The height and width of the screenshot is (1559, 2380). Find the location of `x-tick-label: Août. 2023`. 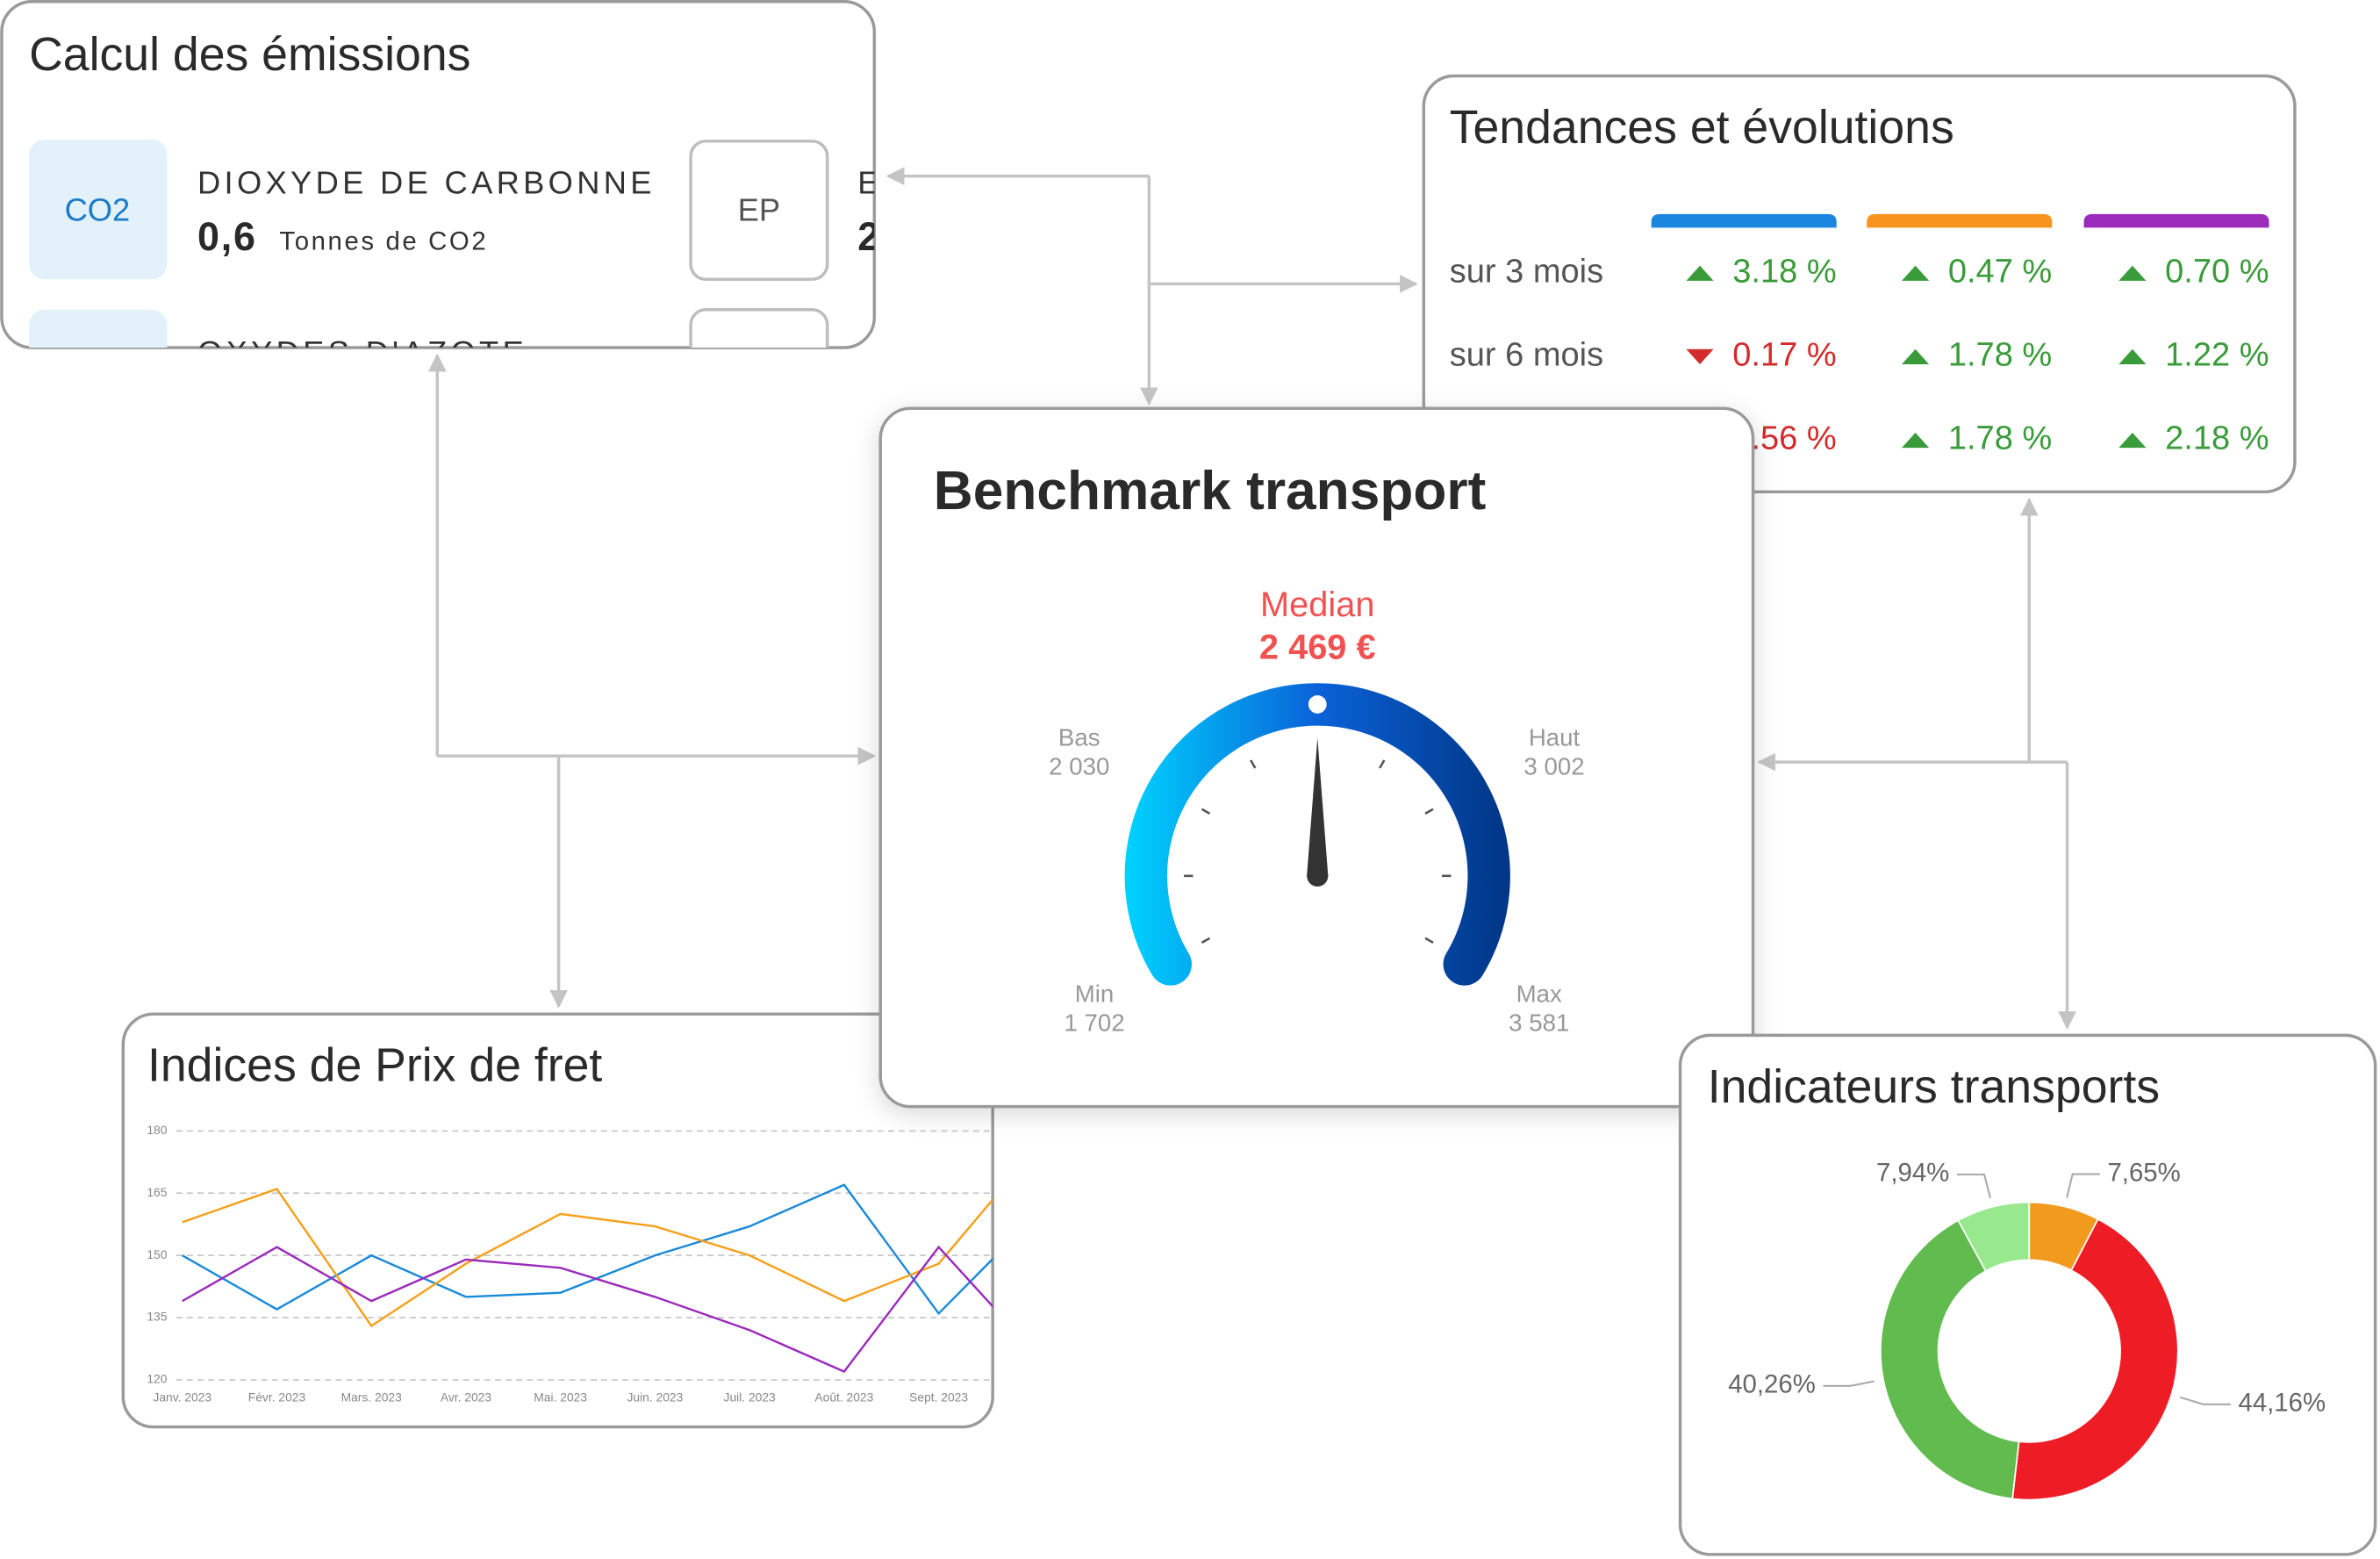

x-tick-label: Août. 2023 is located at coordinates (843, 1397).